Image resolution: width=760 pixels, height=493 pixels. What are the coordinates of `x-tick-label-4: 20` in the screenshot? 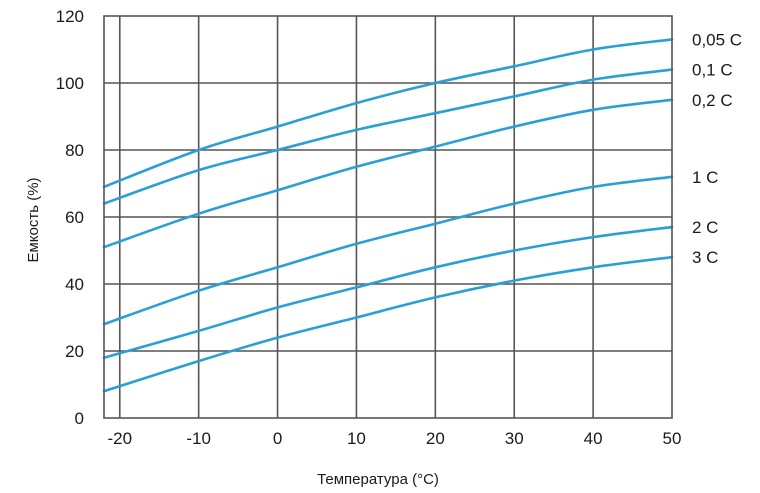 It's located at (435, 438).